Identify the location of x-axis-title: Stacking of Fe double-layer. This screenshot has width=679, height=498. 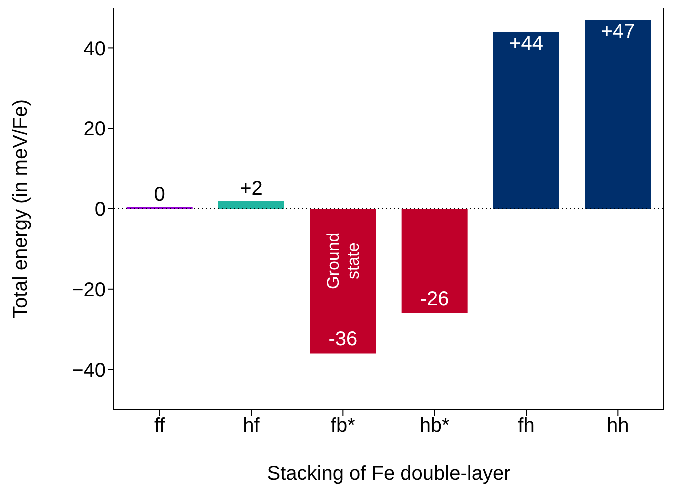
(389, 474).